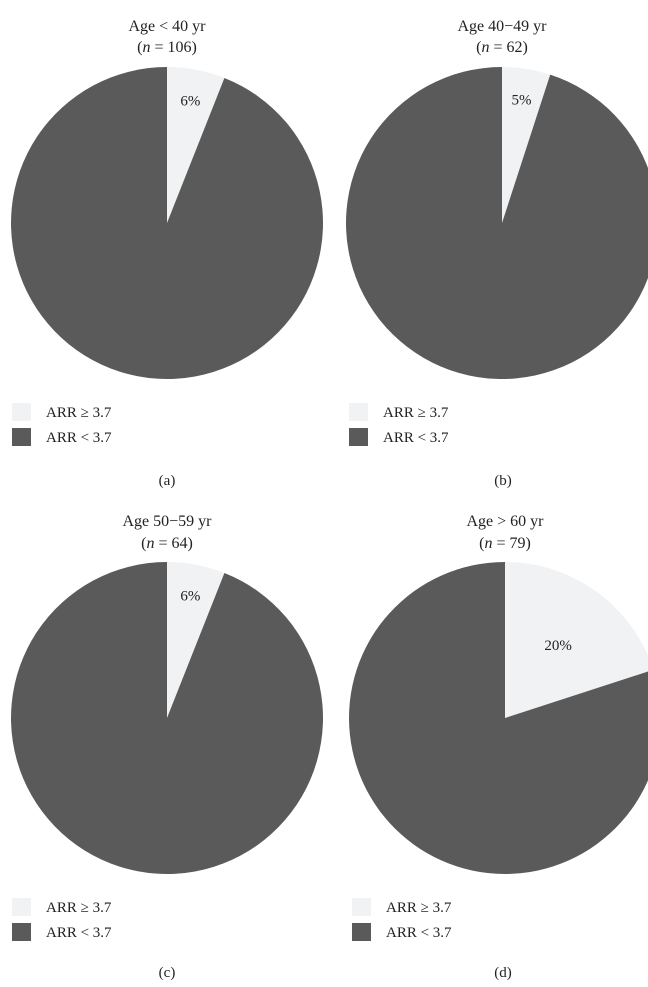 This screenshot has height=987, width=648. Describe the element at coordinates (522, 101) in the screenshot. I see `slice-percent-label: 5%` at that location.